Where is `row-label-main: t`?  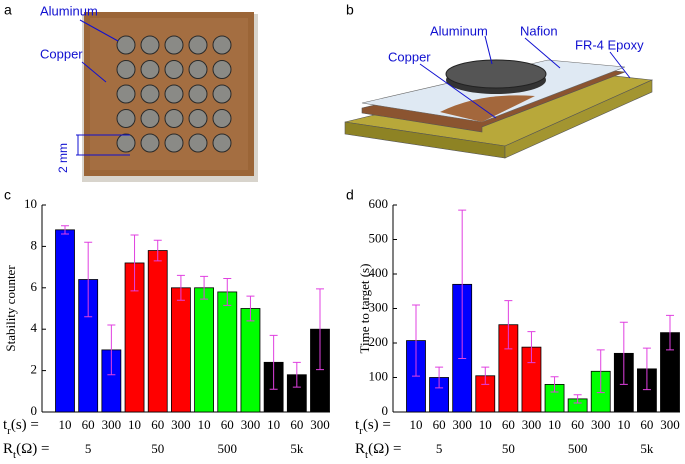
row-label-main: t is located at coordinates (357, 425).